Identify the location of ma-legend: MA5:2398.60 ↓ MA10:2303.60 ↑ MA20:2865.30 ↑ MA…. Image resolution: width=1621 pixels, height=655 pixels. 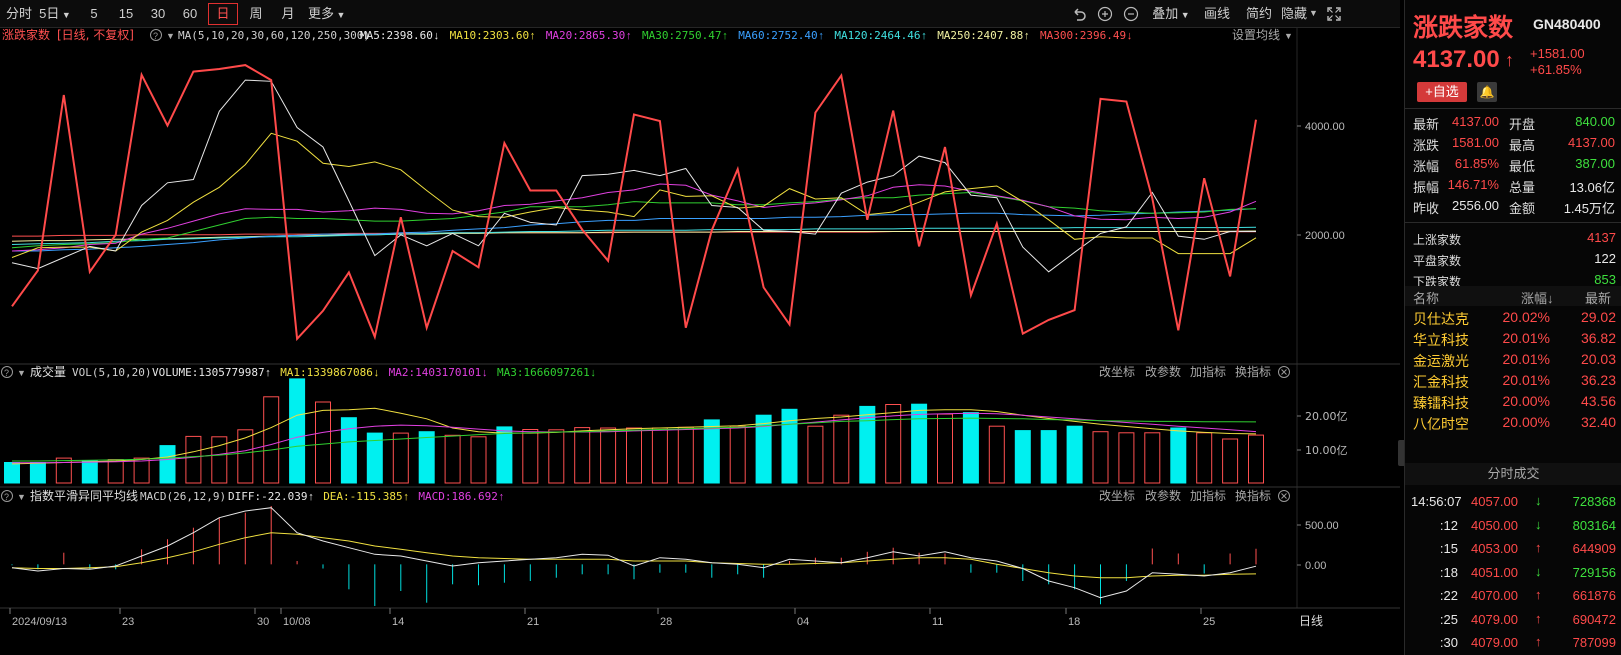
(746, 35).